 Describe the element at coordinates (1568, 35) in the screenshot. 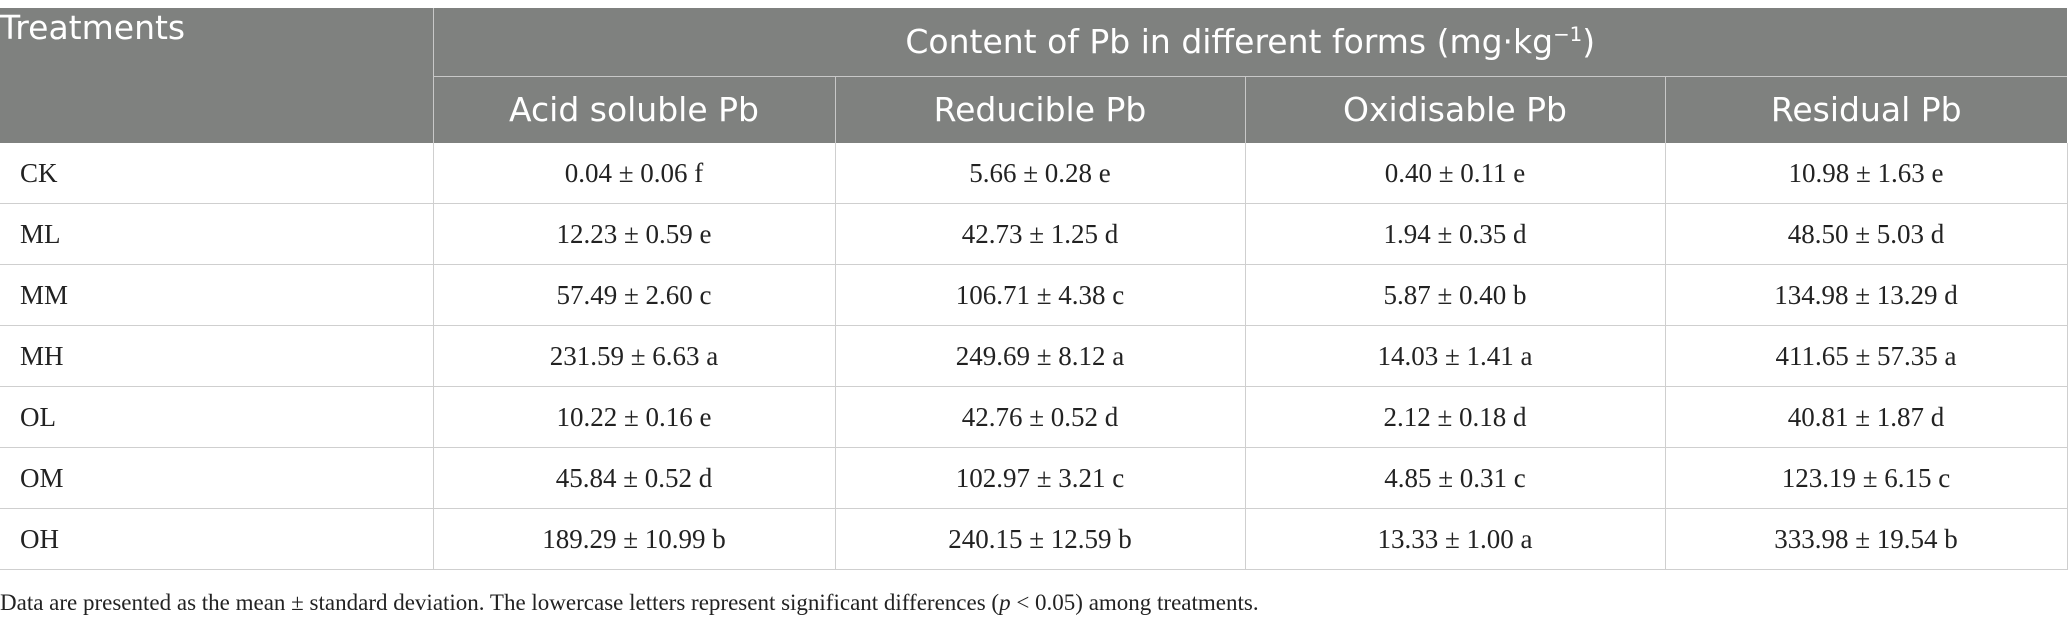

I see `group-header-superscript: −1` at that location.